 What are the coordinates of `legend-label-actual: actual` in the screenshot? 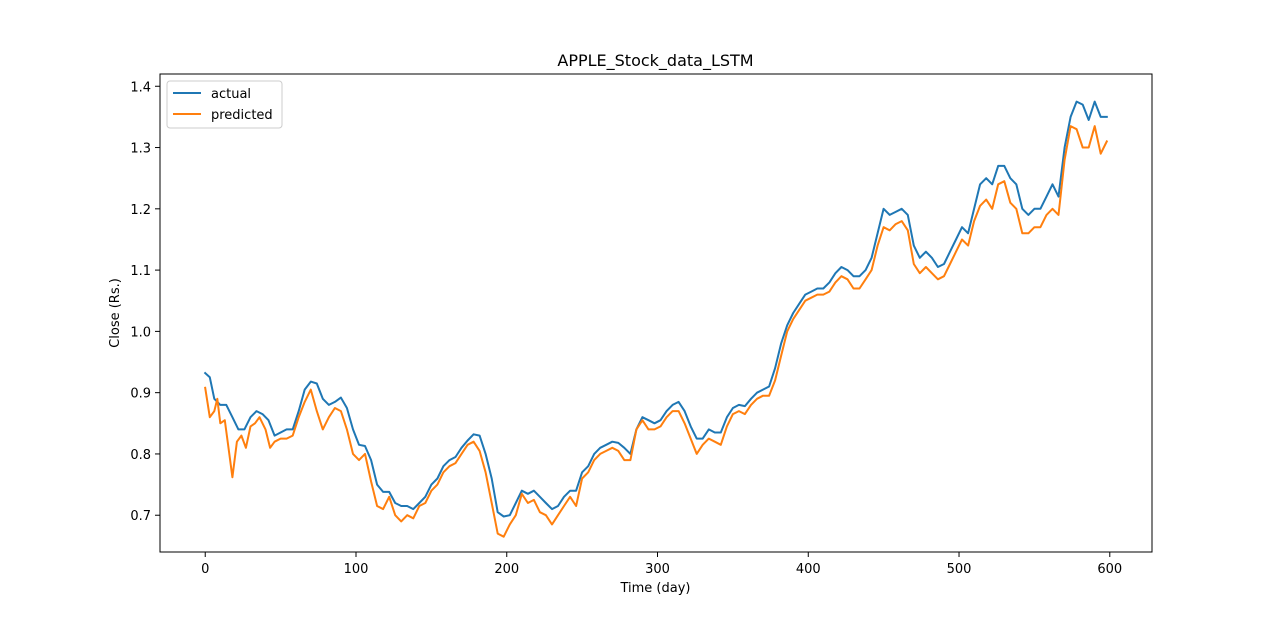 It's located at (231, 94).